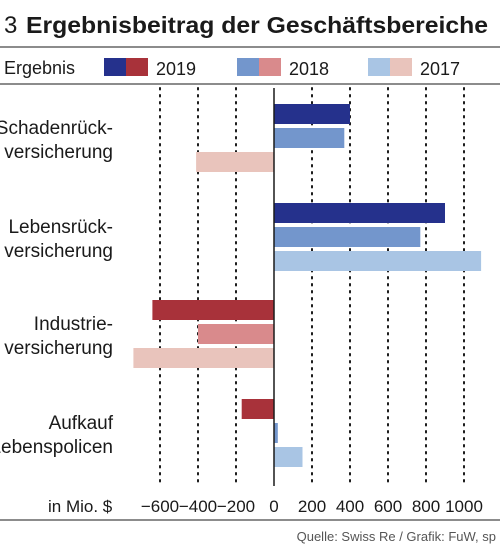  Describe the element at coordinates (464, 506) in the screenshot. I see `x-tick-label: 1000` at that location.